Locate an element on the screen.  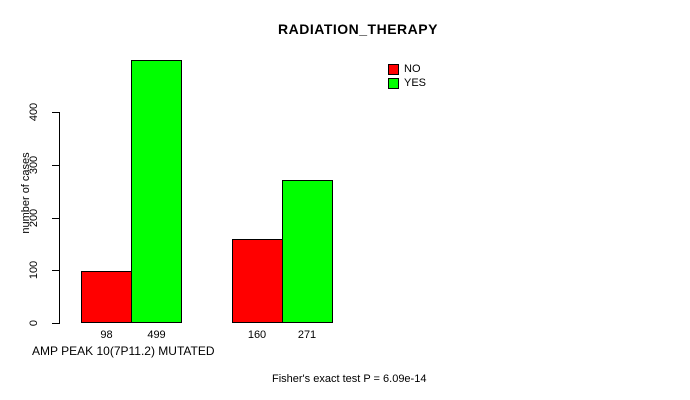
legend: NO YES is located at coordinates (407, 76).